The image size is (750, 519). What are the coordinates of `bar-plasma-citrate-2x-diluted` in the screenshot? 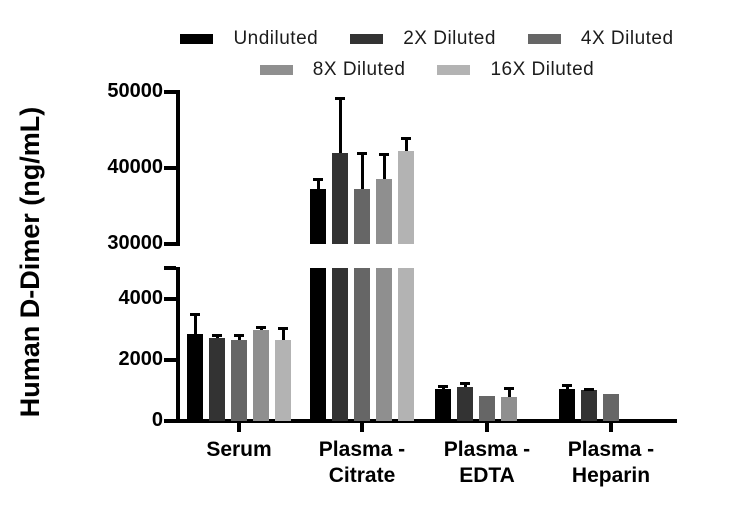 It's located at (340, 198).